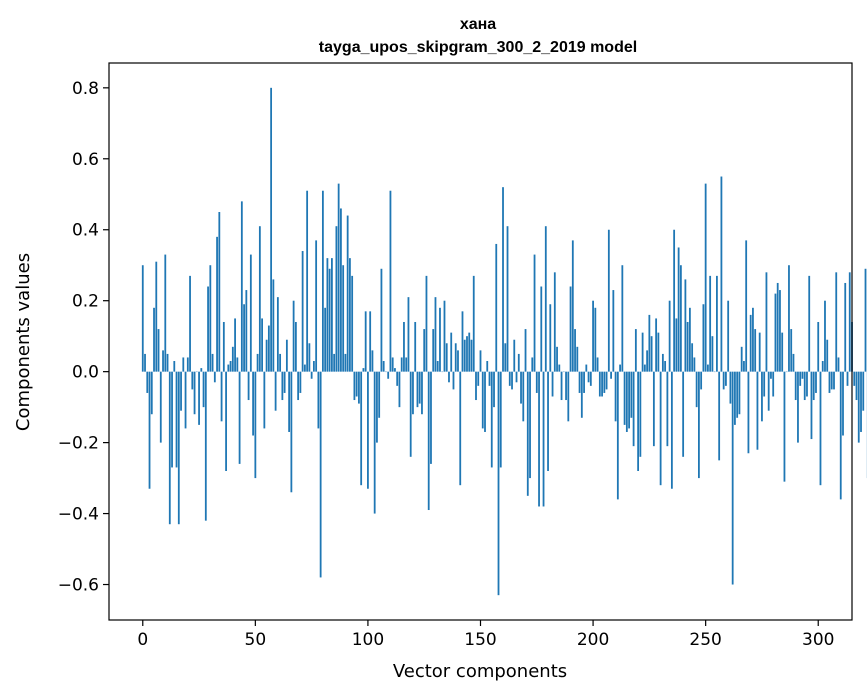 Image resolution: width=867 pixels, height=696 pixels. Describe the element at coordinates (78, 444) in the screenshot. I see `y-tick-label: −0.2` at that location.